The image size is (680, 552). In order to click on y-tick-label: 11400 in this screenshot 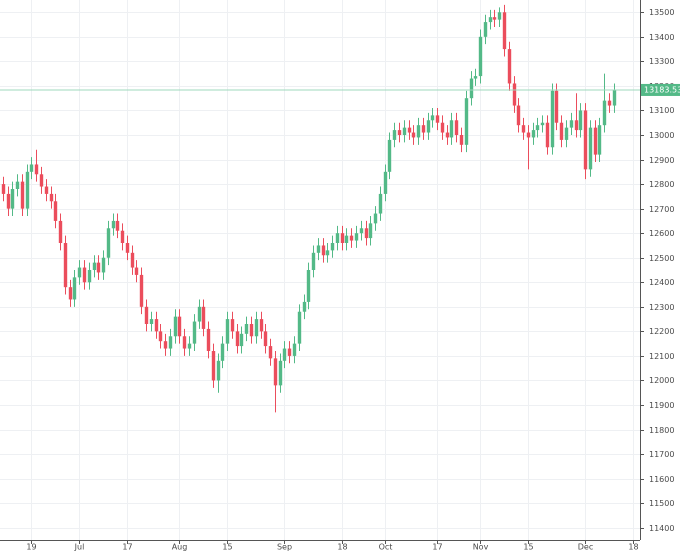, I will do `click(661, 528)`.